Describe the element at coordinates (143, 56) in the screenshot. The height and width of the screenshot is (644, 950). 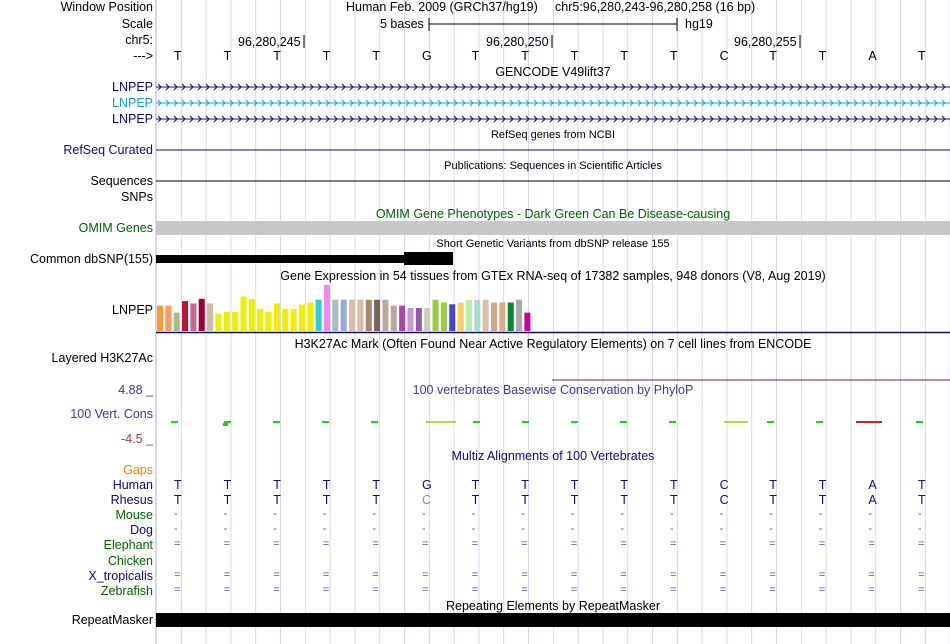
I see `track-label: --->` at that location.